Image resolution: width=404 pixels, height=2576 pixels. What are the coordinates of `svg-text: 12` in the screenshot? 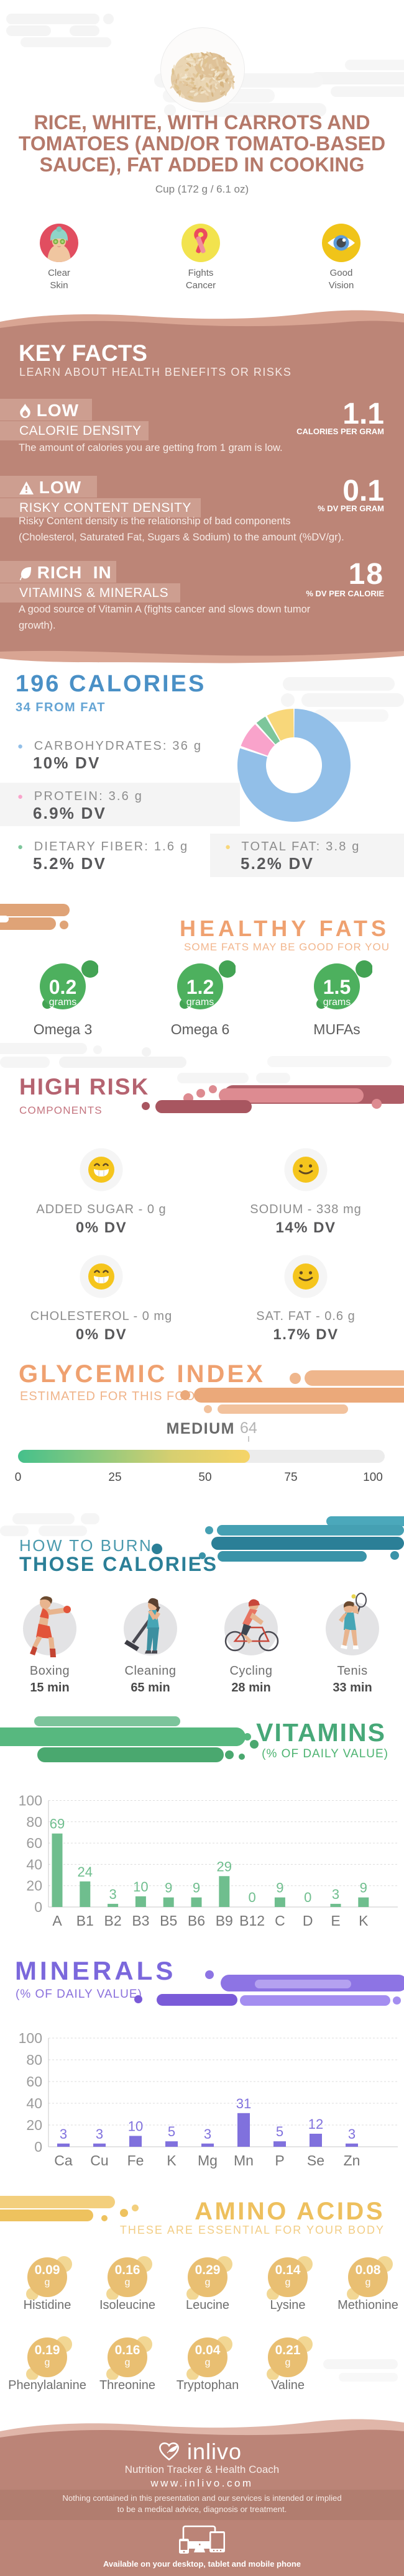 It's located at (315, 2124).